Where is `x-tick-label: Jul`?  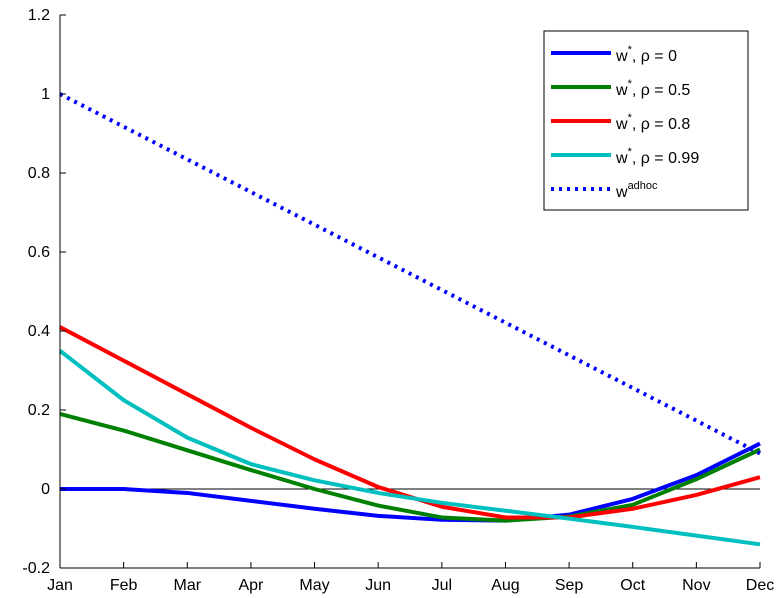
x-tick-label: Jul is located at coordinates (442, 585).